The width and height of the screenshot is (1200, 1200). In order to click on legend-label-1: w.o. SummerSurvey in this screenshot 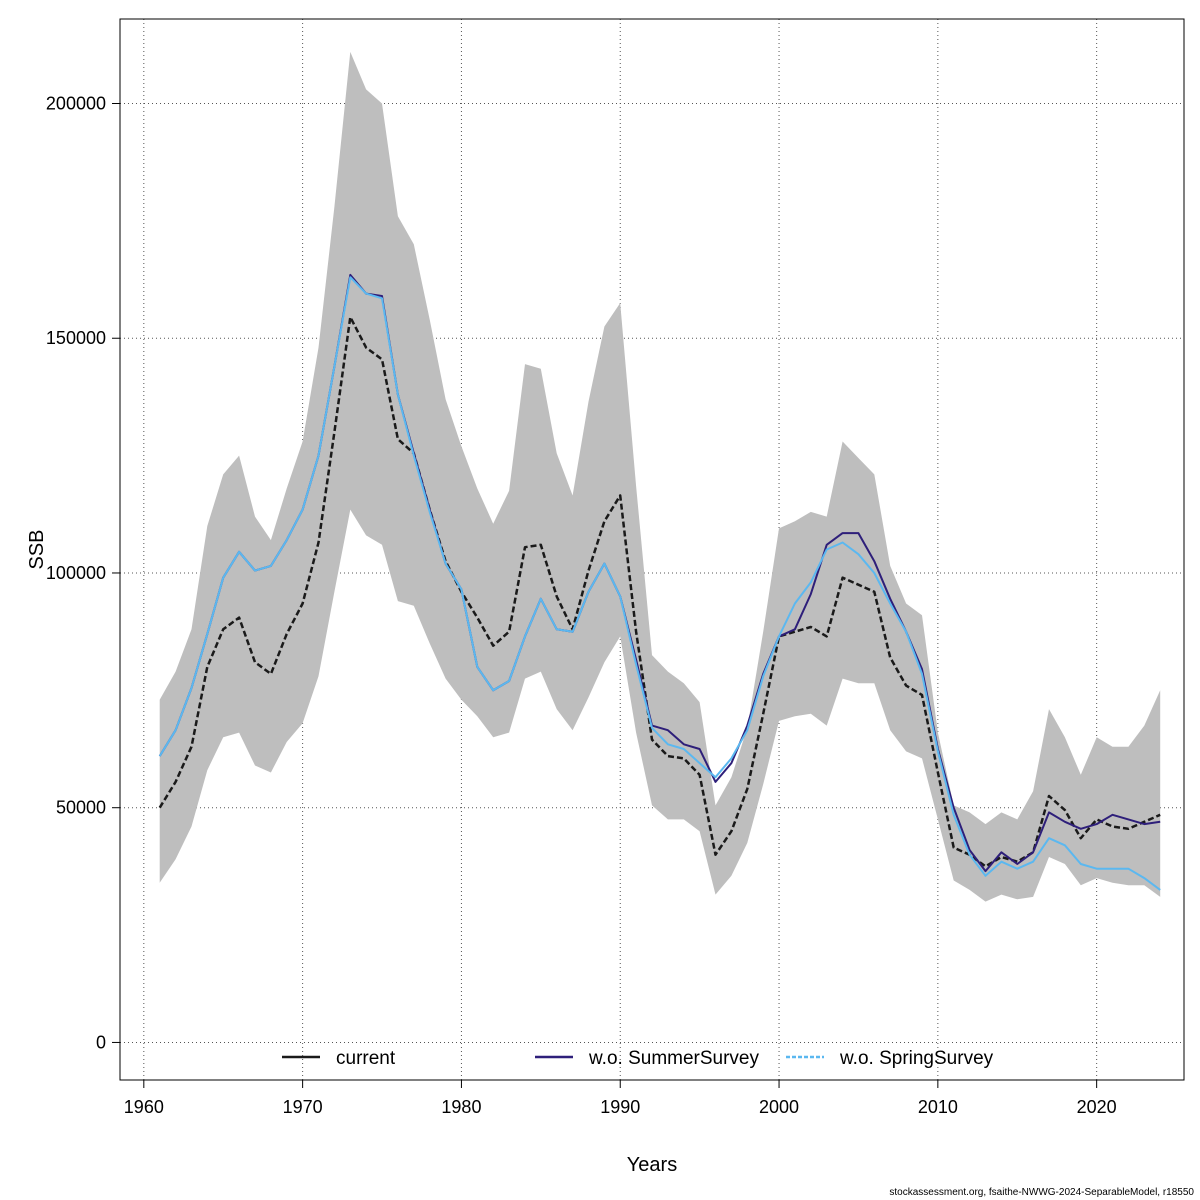, I will do `click(673, 1058)`.